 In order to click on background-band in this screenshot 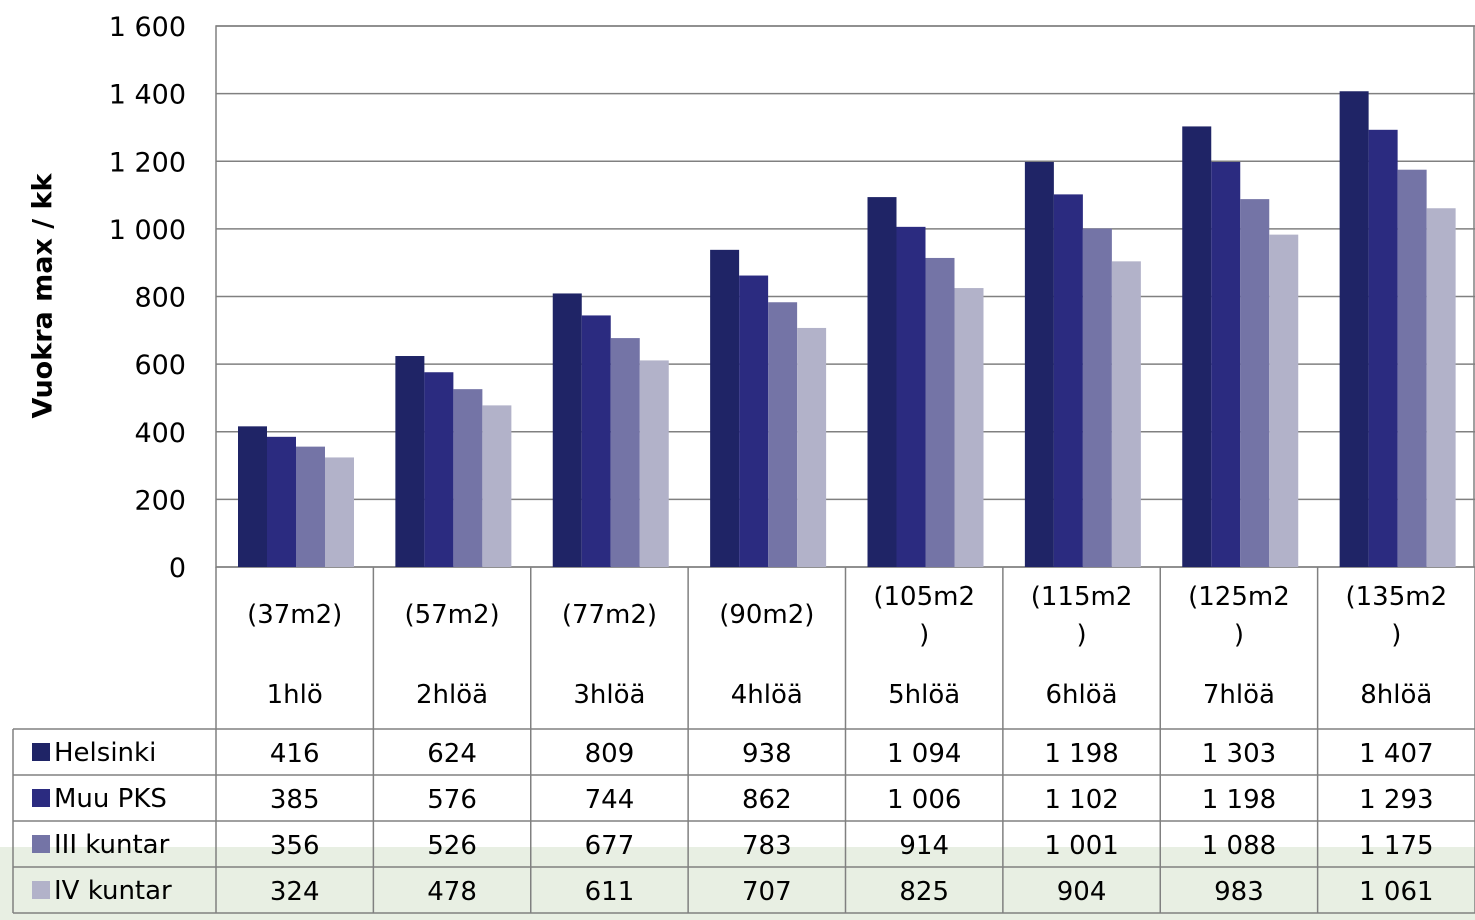, I will do `click(737, 883)`.